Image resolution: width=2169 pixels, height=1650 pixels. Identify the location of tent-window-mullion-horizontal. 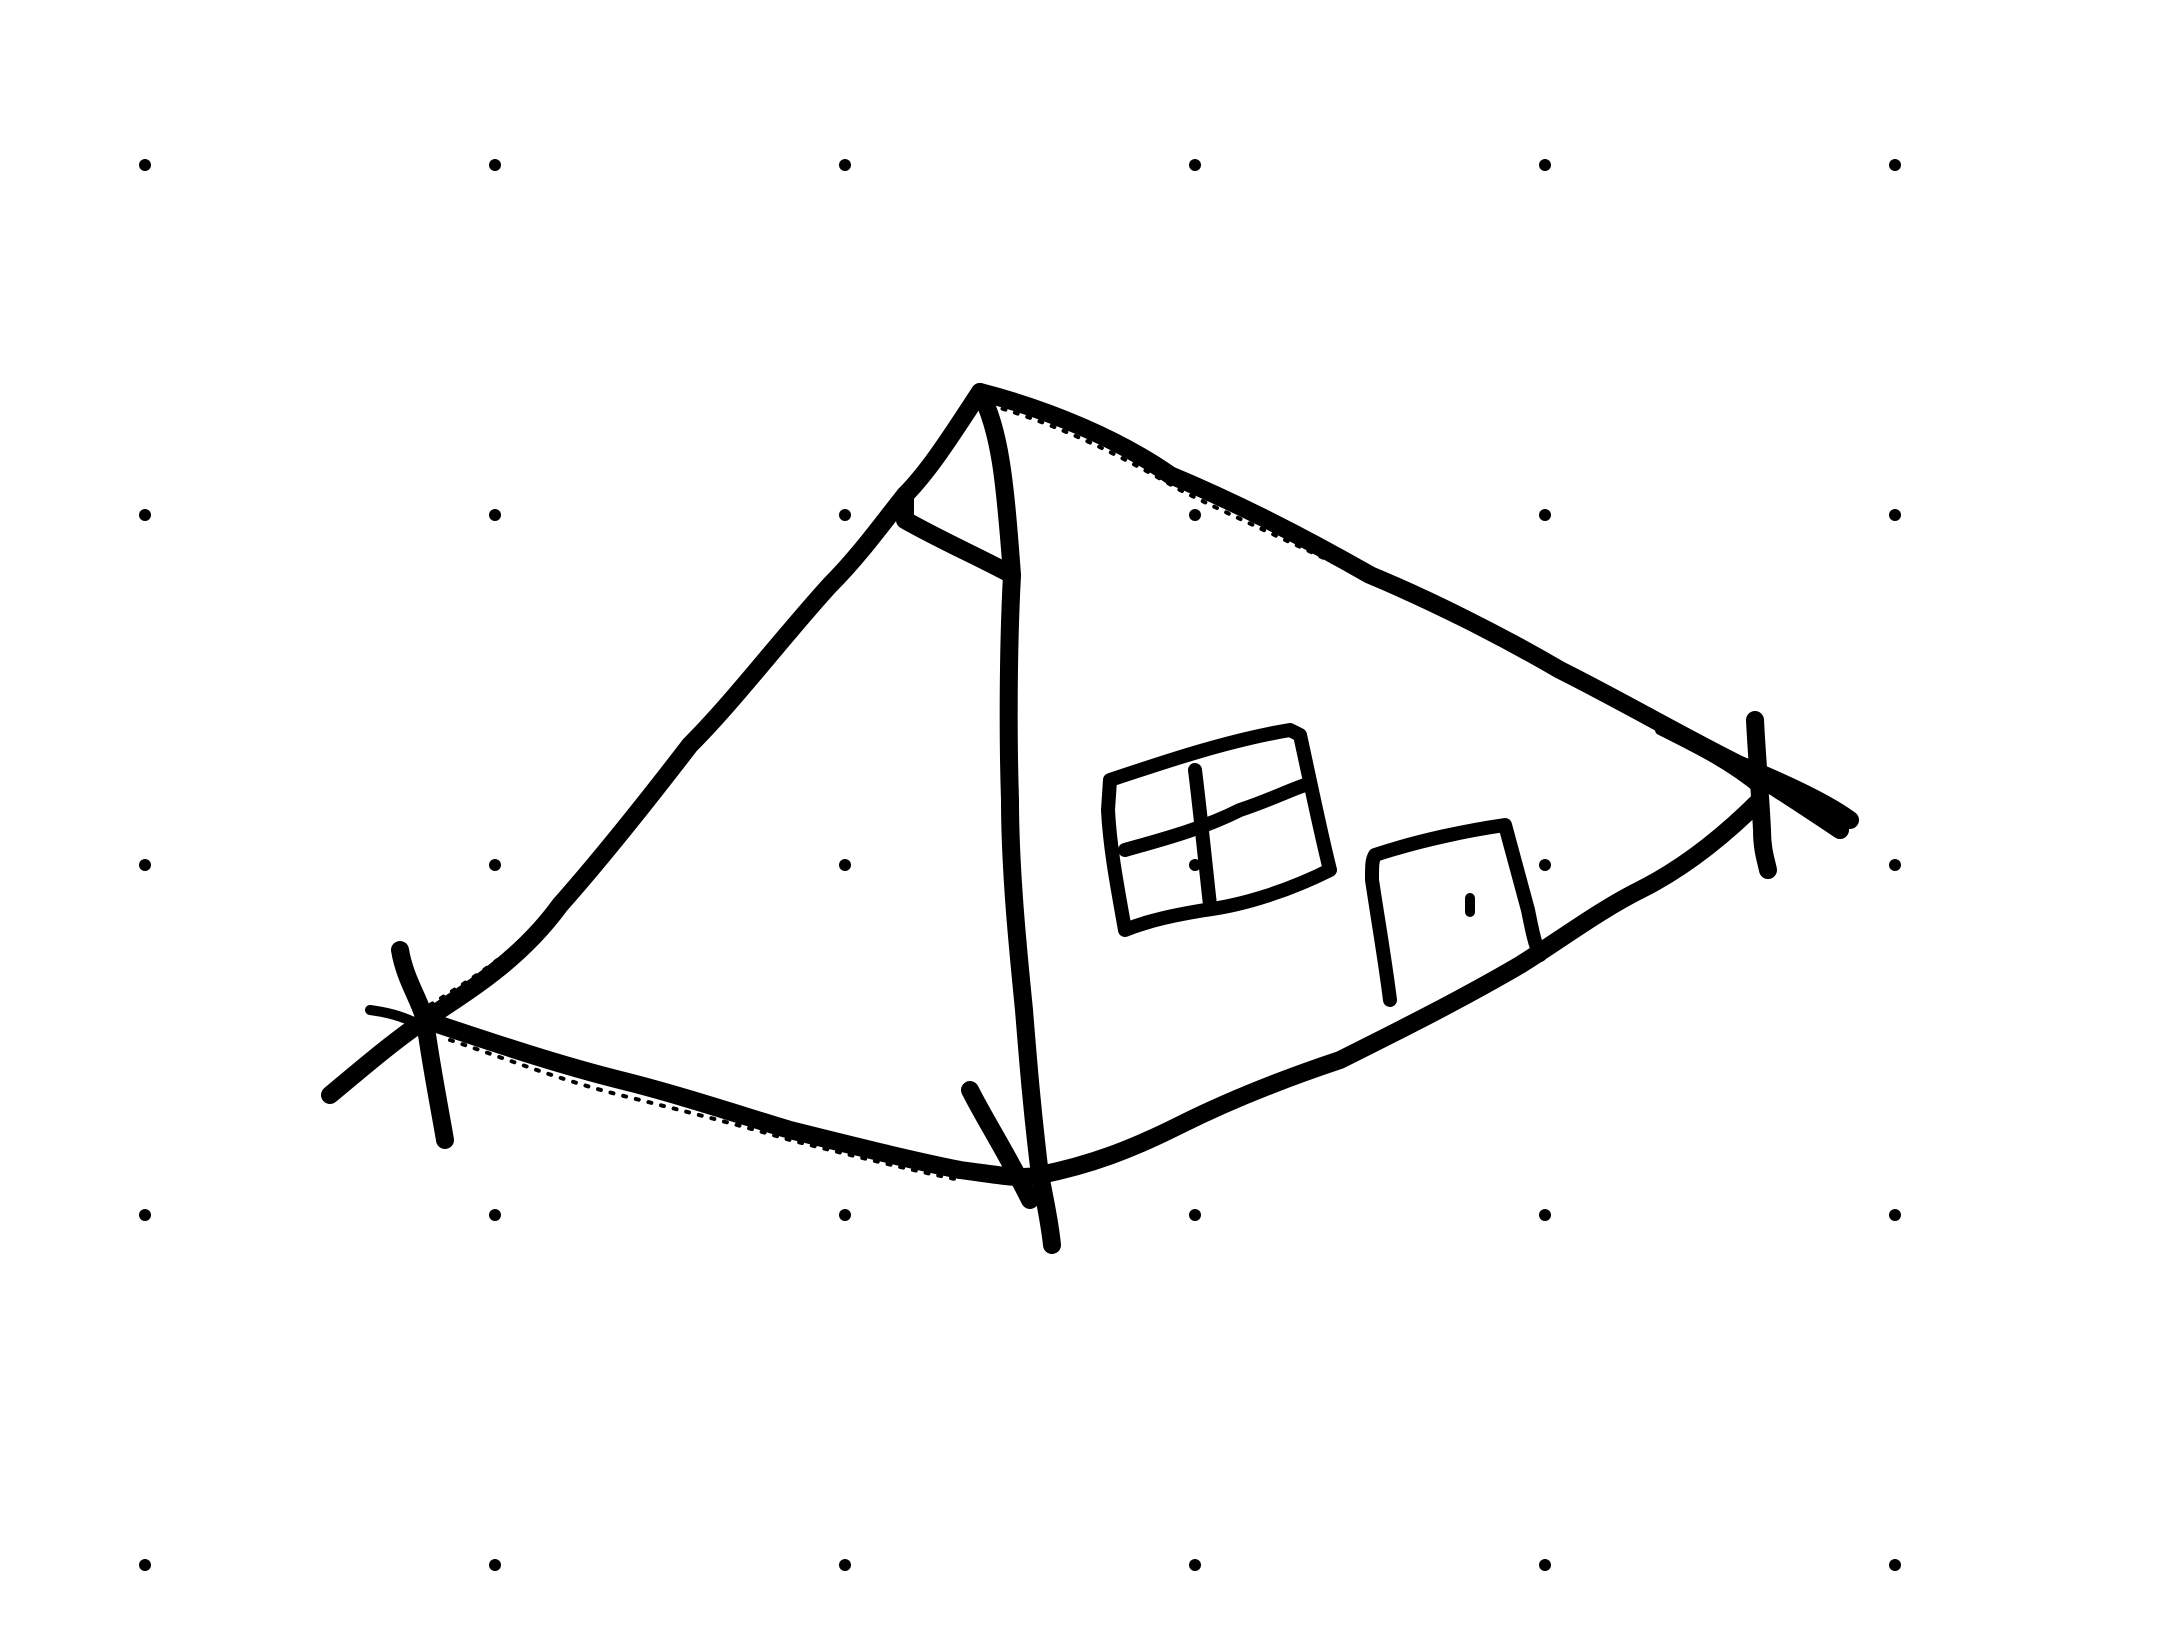
(1215, 817).